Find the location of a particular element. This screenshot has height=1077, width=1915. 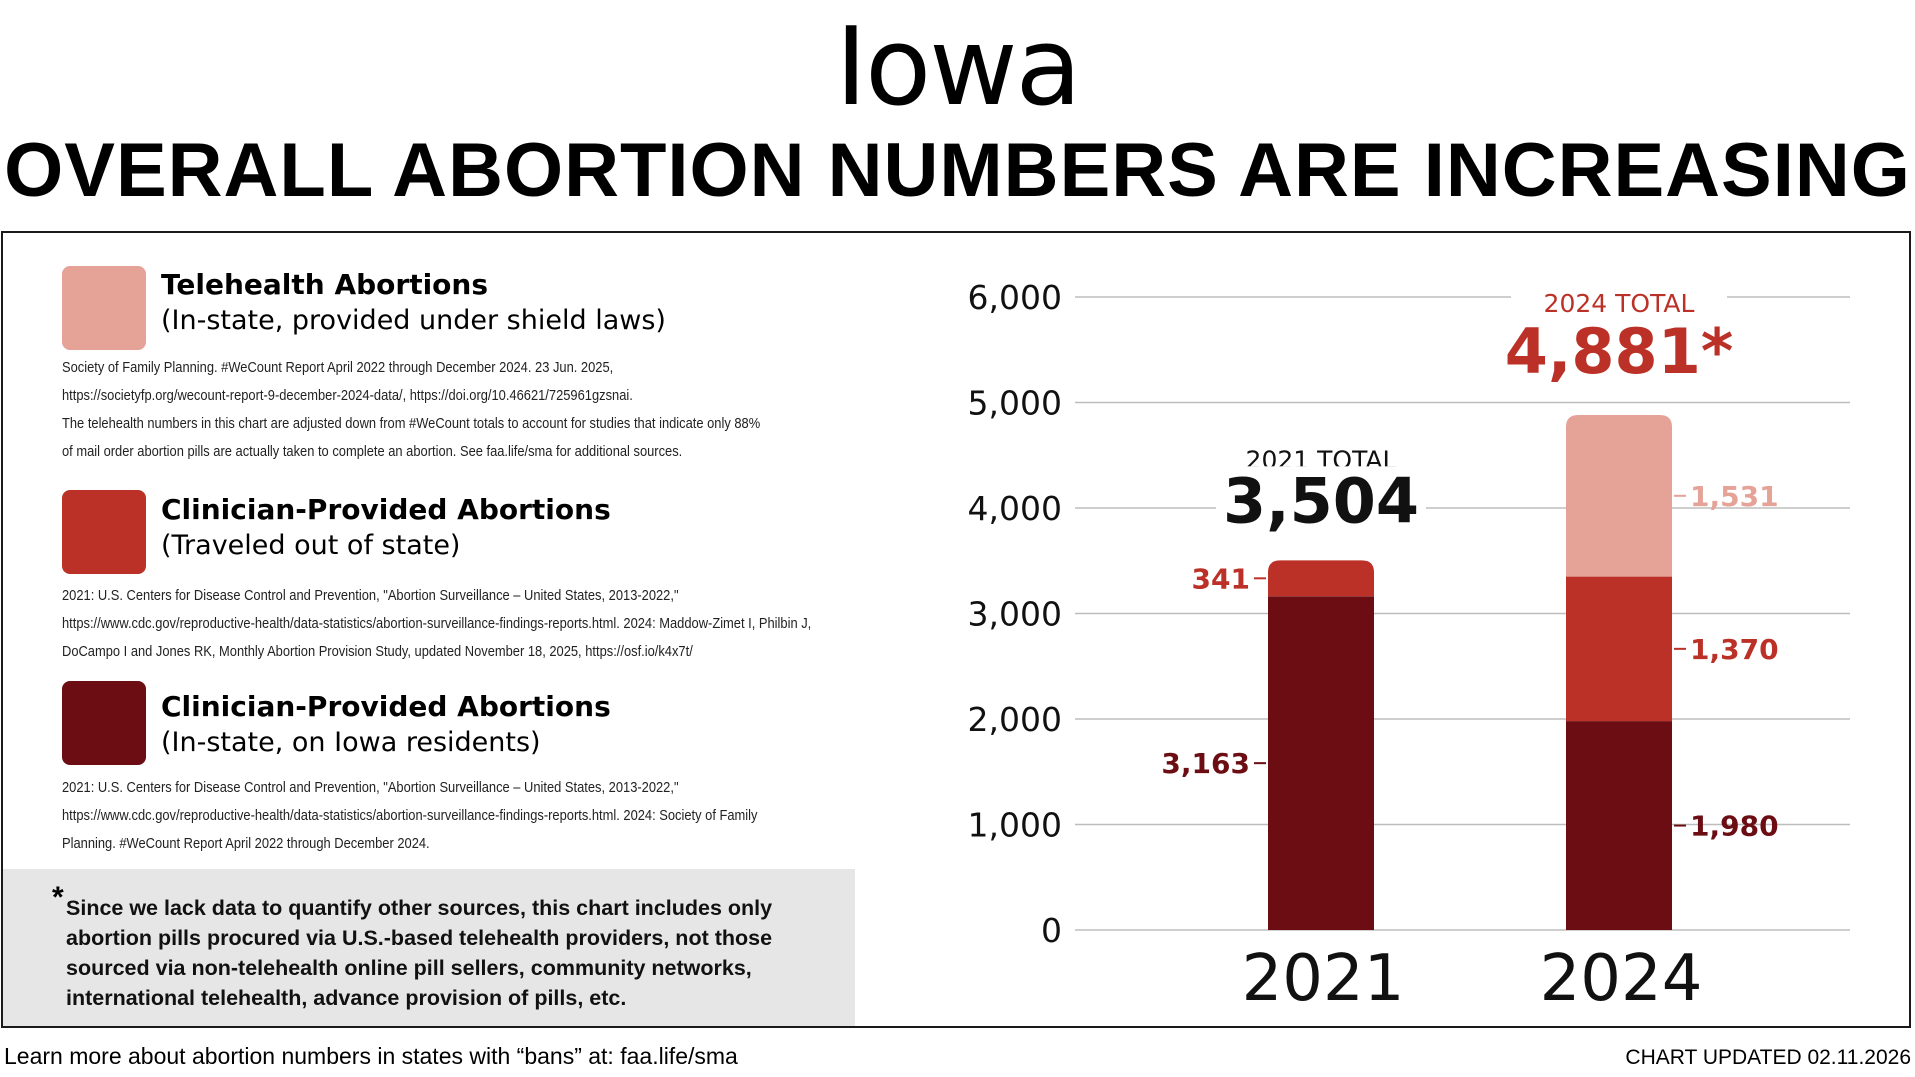

legend-swatch-out-of-state is located at coordinates (104, 532).